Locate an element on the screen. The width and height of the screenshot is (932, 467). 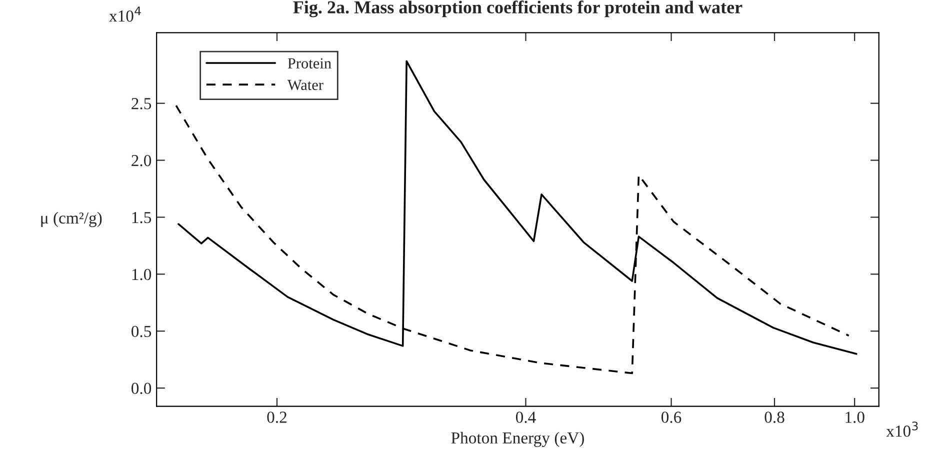
chart-title: Fig. 2a. Mass absorption coefficients for protein and water is located at coordinates (517, 9).